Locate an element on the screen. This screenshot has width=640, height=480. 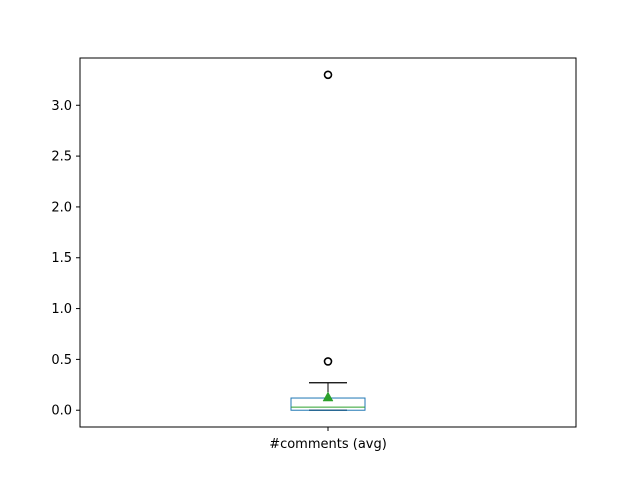
y-tick-label: 2.5 is located at coordinates (61, 157).